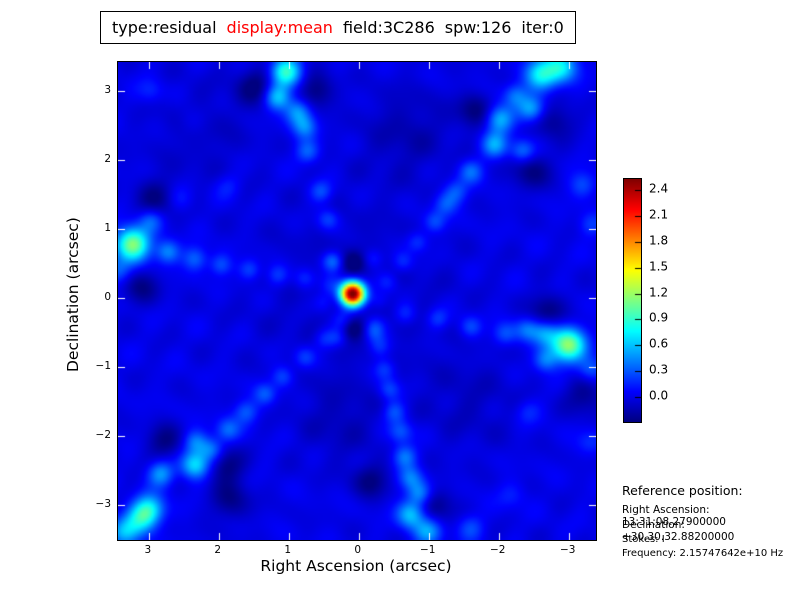  I want to click on colorbar, so click(632, 300).